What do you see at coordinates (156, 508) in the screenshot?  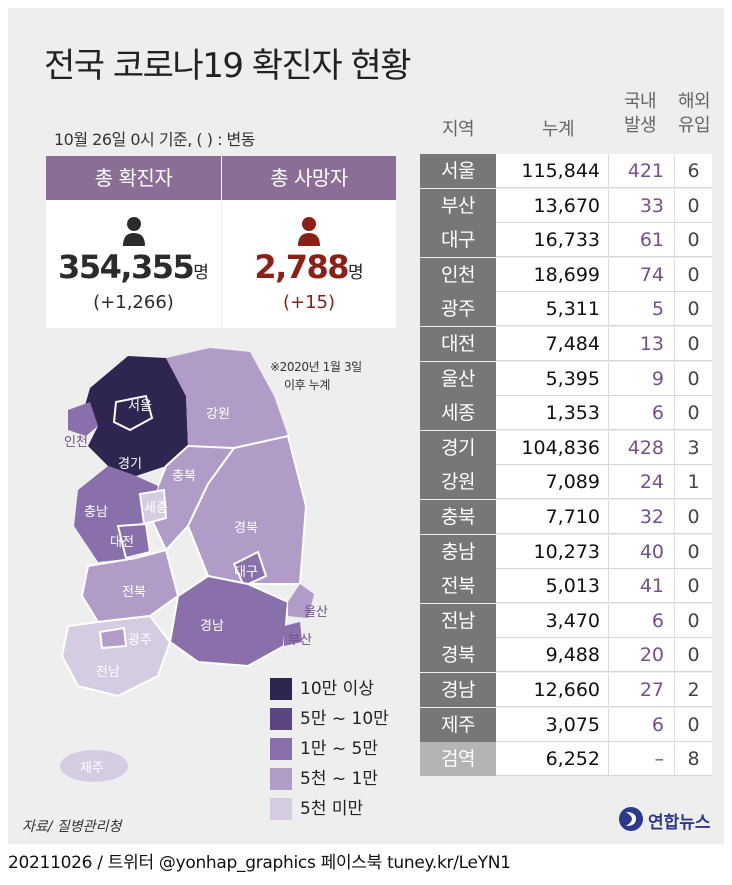 I see `map-label-sejong: 세종` at bounding box center [156, 508].